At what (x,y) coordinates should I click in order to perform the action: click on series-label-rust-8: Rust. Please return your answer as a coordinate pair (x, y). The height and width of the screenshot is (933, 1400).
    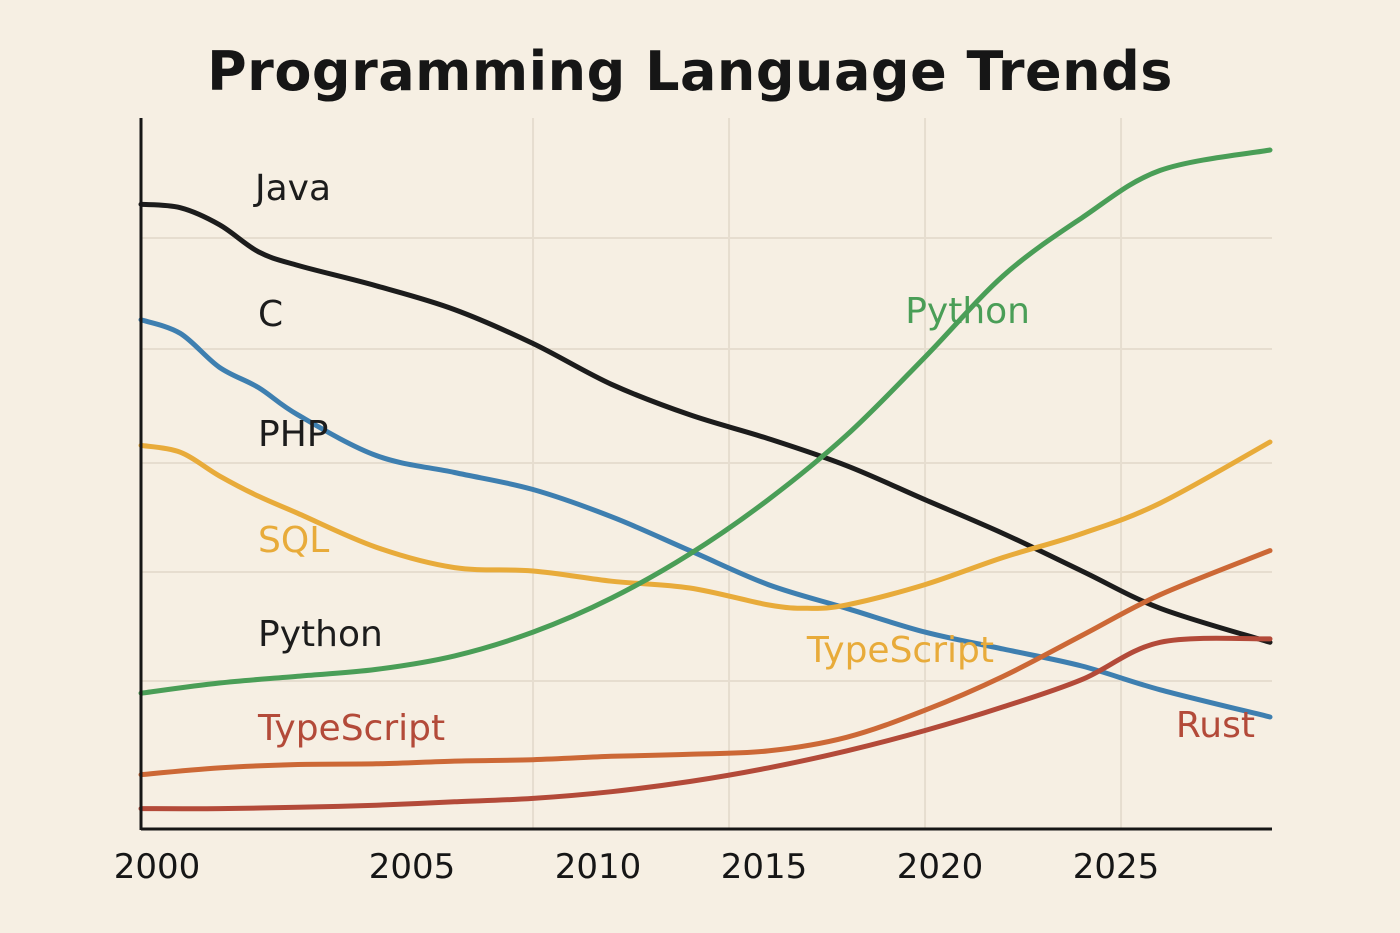
    Looking at the image, I should click on (1215, 725).